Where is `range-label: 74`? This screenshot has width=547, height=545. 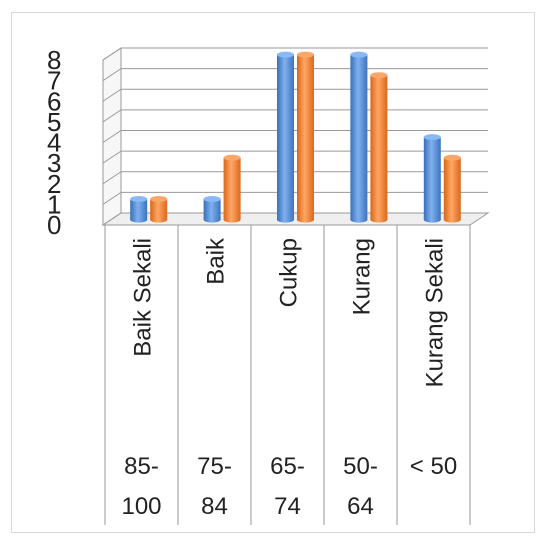
range-label: 74 is located at coordinates (287, 506).